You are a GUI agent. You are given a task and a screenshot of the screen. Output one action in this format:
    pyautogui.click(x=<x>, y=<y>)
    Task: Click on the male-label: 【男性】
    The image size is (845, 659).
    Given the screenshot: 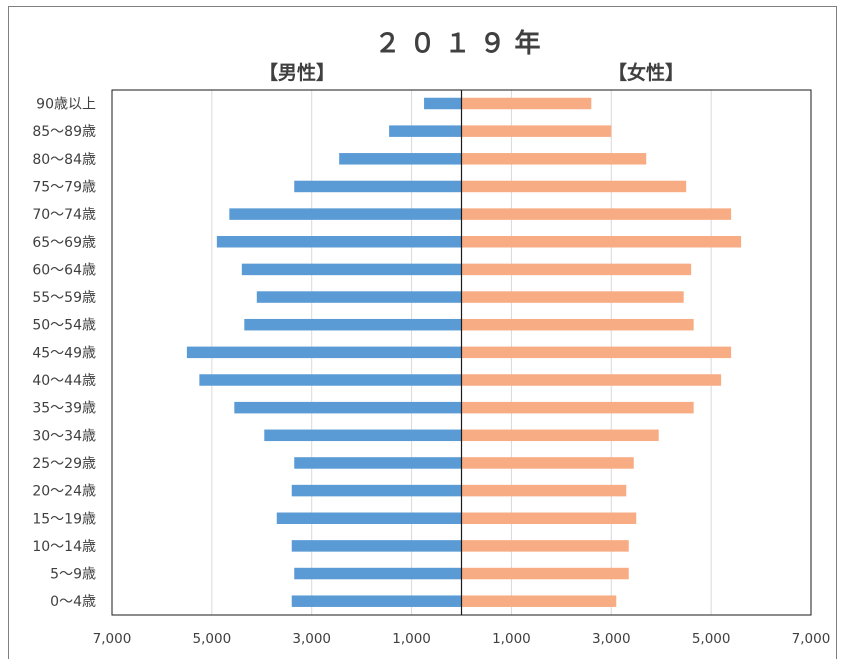 What is the action you would take?
    pyautogui.click(x=297, y=72)
    